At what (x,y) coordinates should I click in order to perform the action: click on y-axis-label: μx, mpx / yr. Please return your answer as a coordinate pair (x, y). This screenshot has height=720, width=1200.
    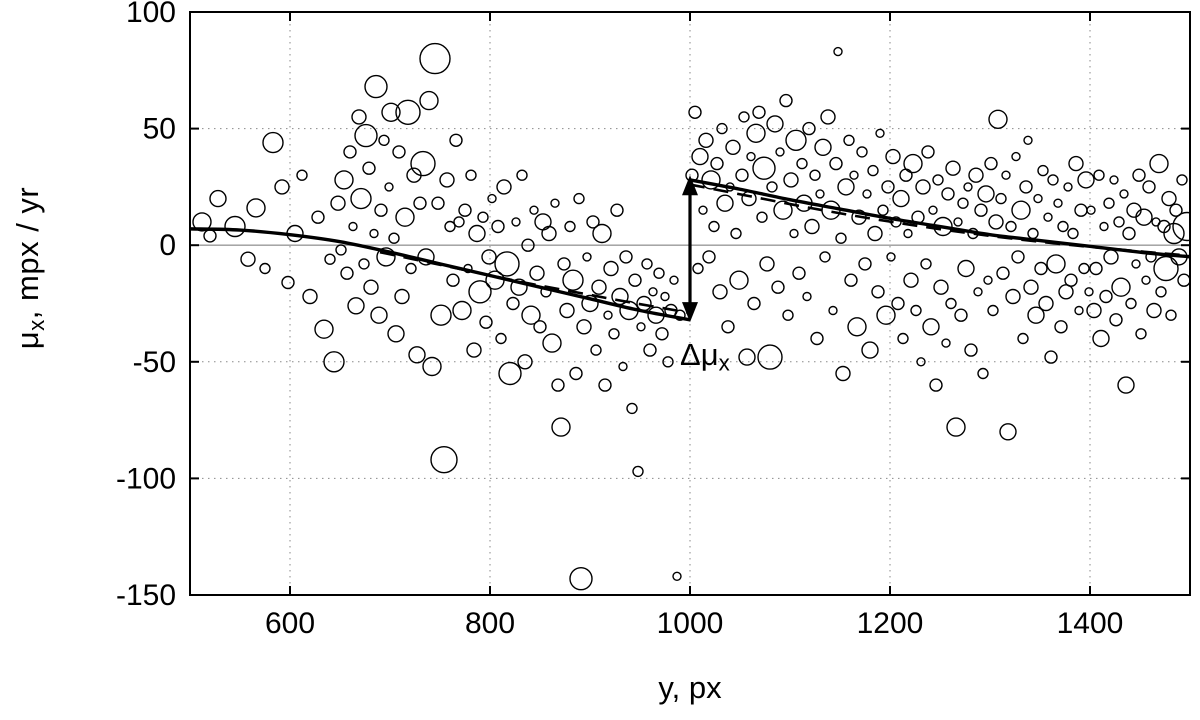
    Looking at the image, I should click on (30, 268).